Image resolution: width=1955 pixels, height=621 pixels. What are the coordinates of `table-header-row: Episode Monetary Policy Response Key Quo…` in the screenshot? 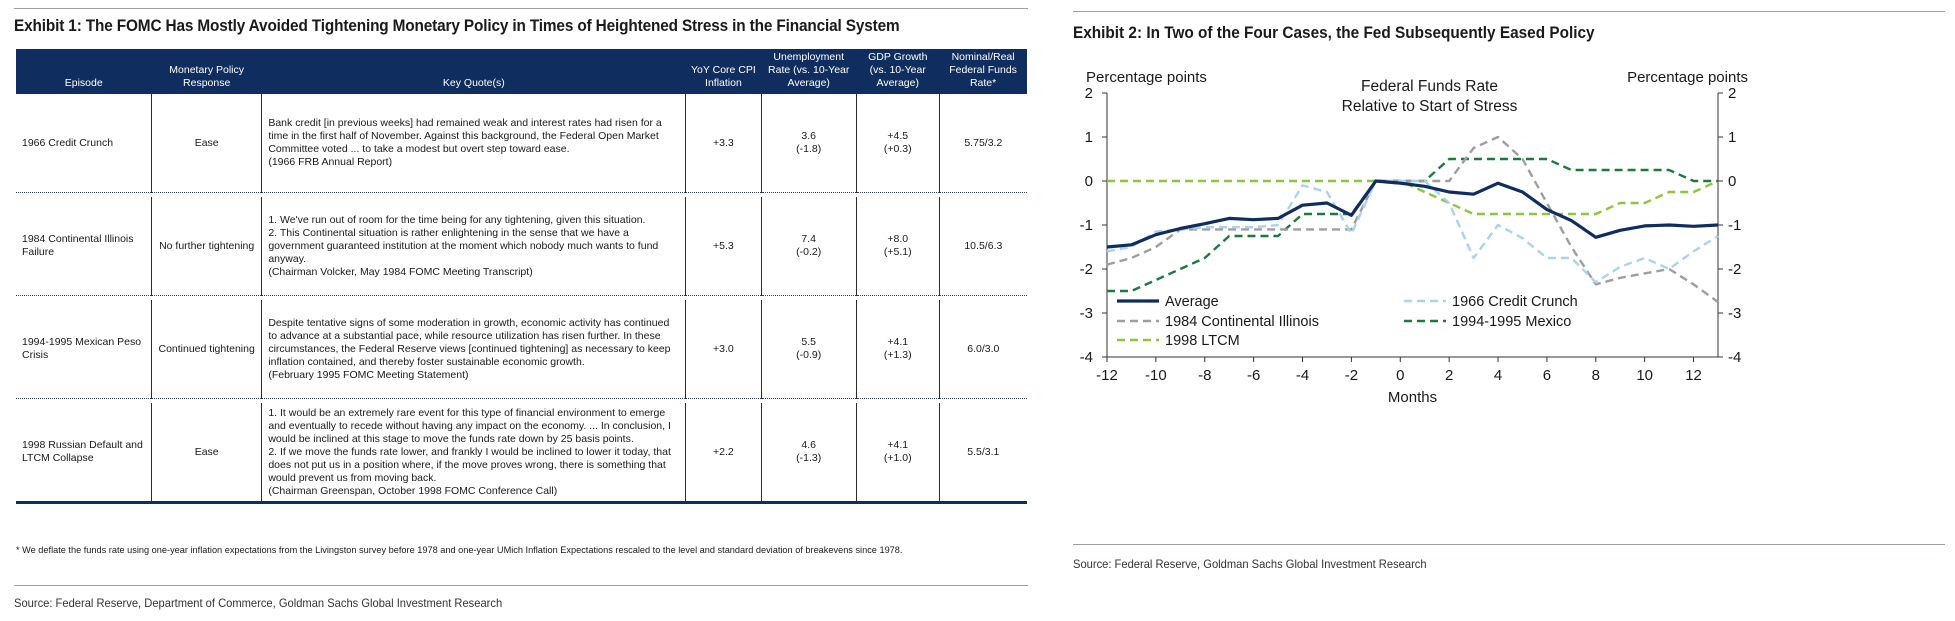 It's located at (521, 71).